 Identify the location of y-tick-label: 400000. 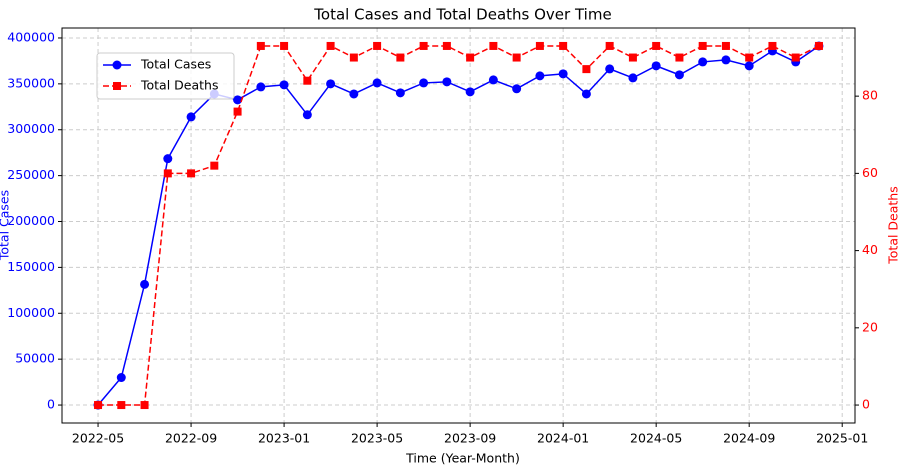
(31, 36).